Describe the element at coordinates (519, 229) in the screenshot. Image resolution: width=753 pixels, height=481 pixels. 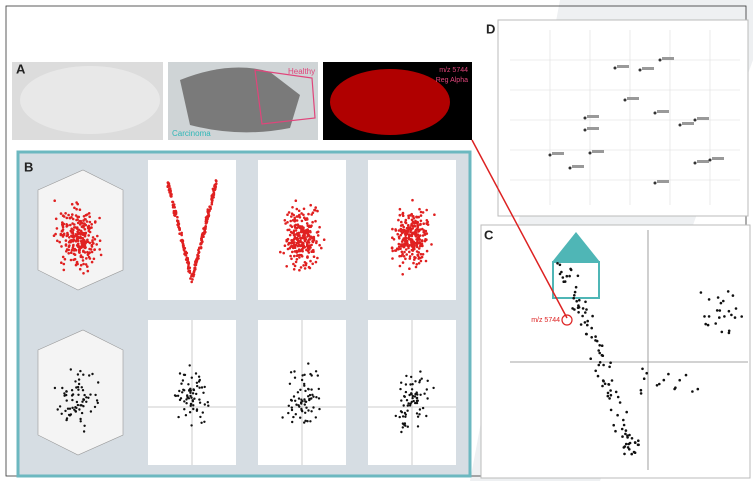
I see `connector` at that location.